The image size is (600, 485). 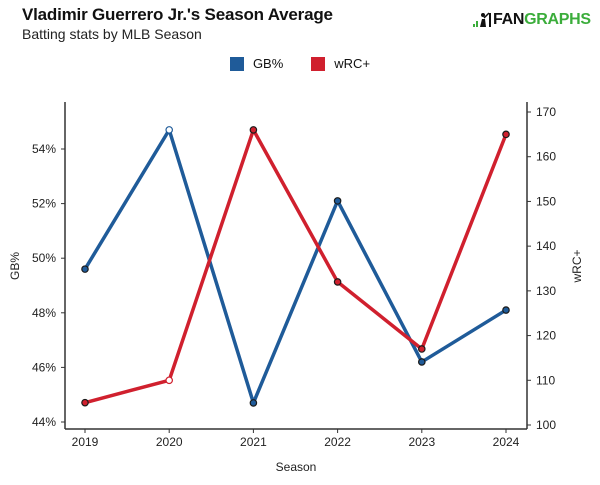 I want to click on y-tick-label: 44%, so click(x=44, y=422).